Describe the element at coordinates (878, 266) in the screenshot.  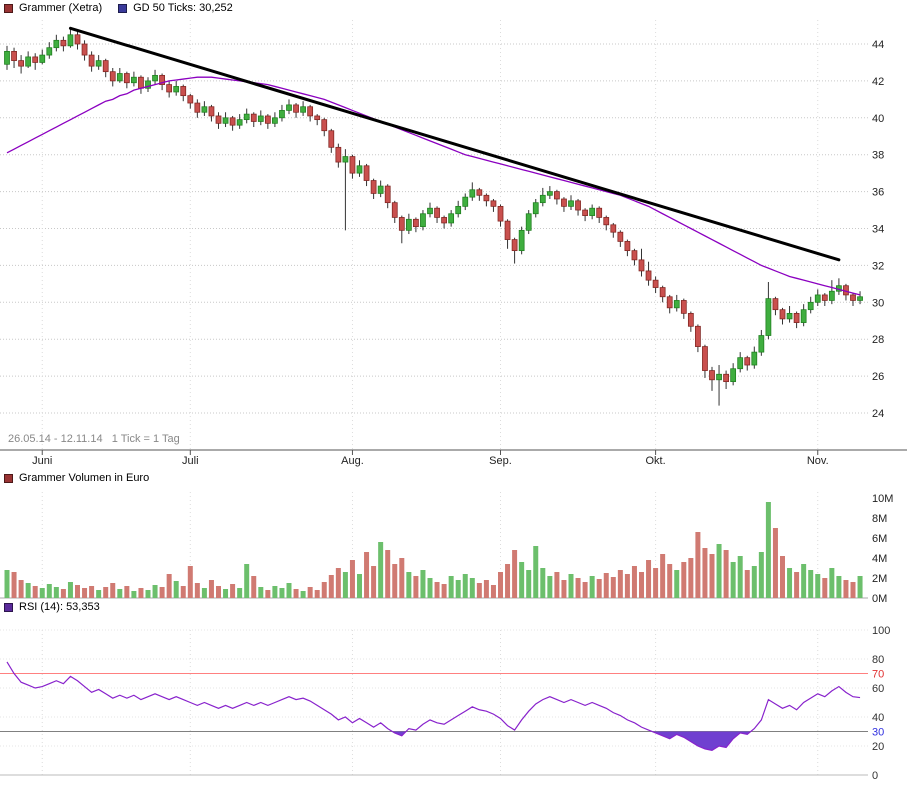
I see `price-axis-label: 32` at that location.